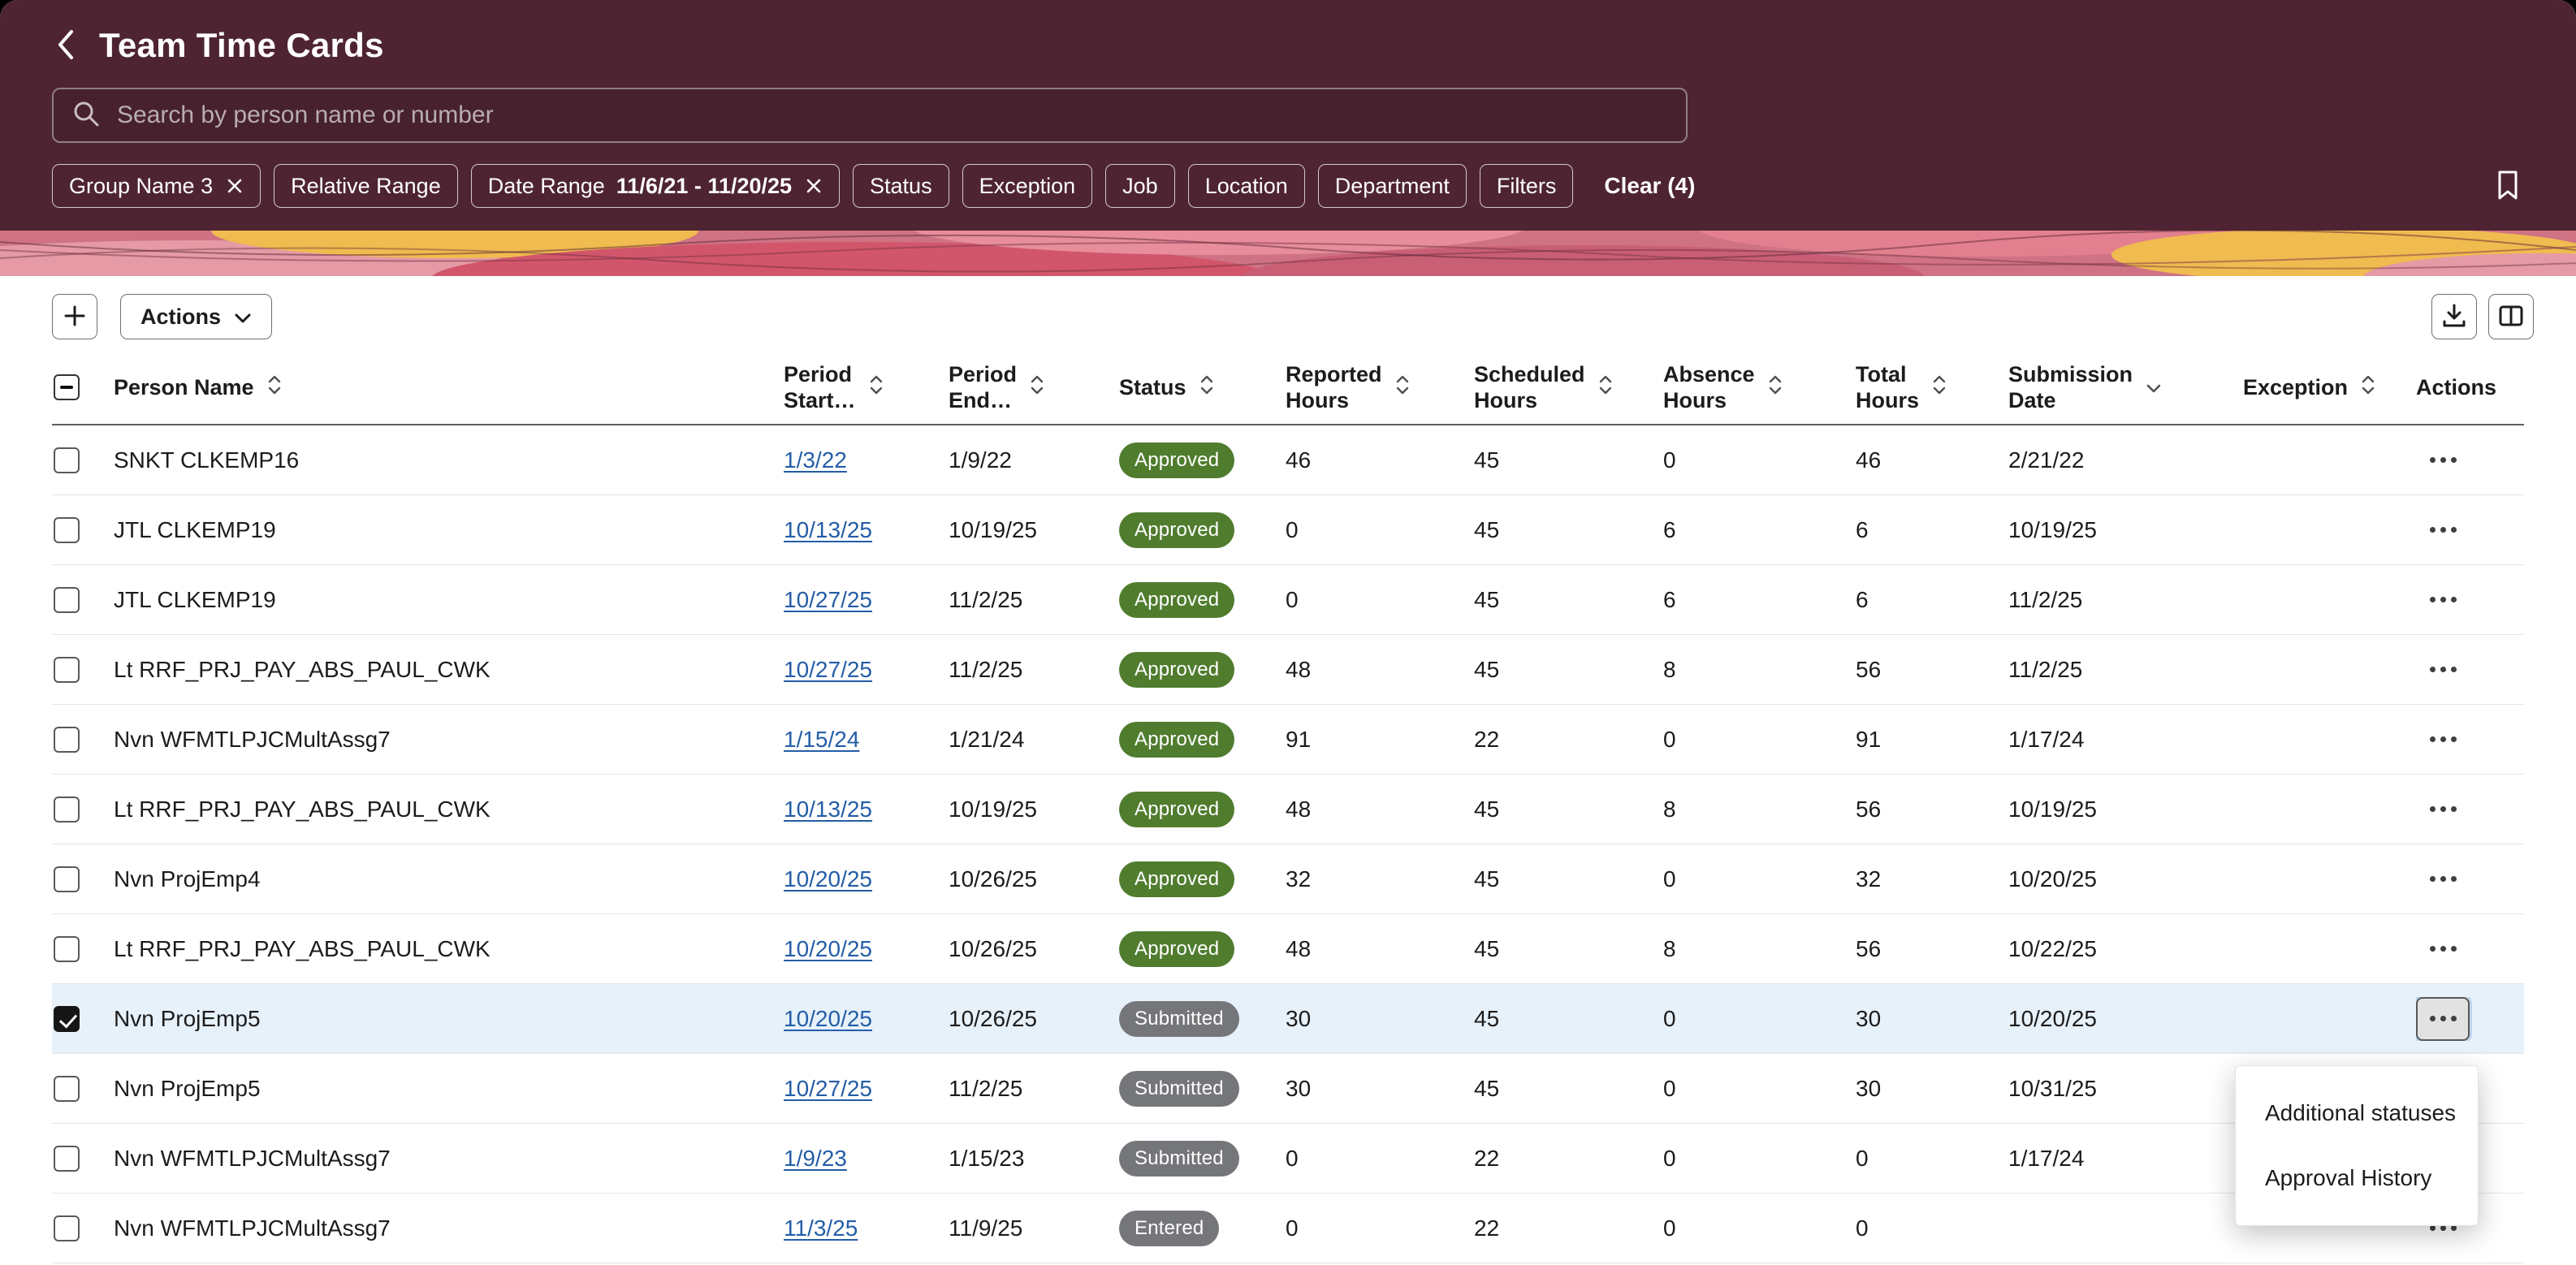 Image resolution: width=2576 pixels, height=1265 pixels. I want to click on person-name: Nvn WFMTLPJCMultAssg7, so click(253, 739).